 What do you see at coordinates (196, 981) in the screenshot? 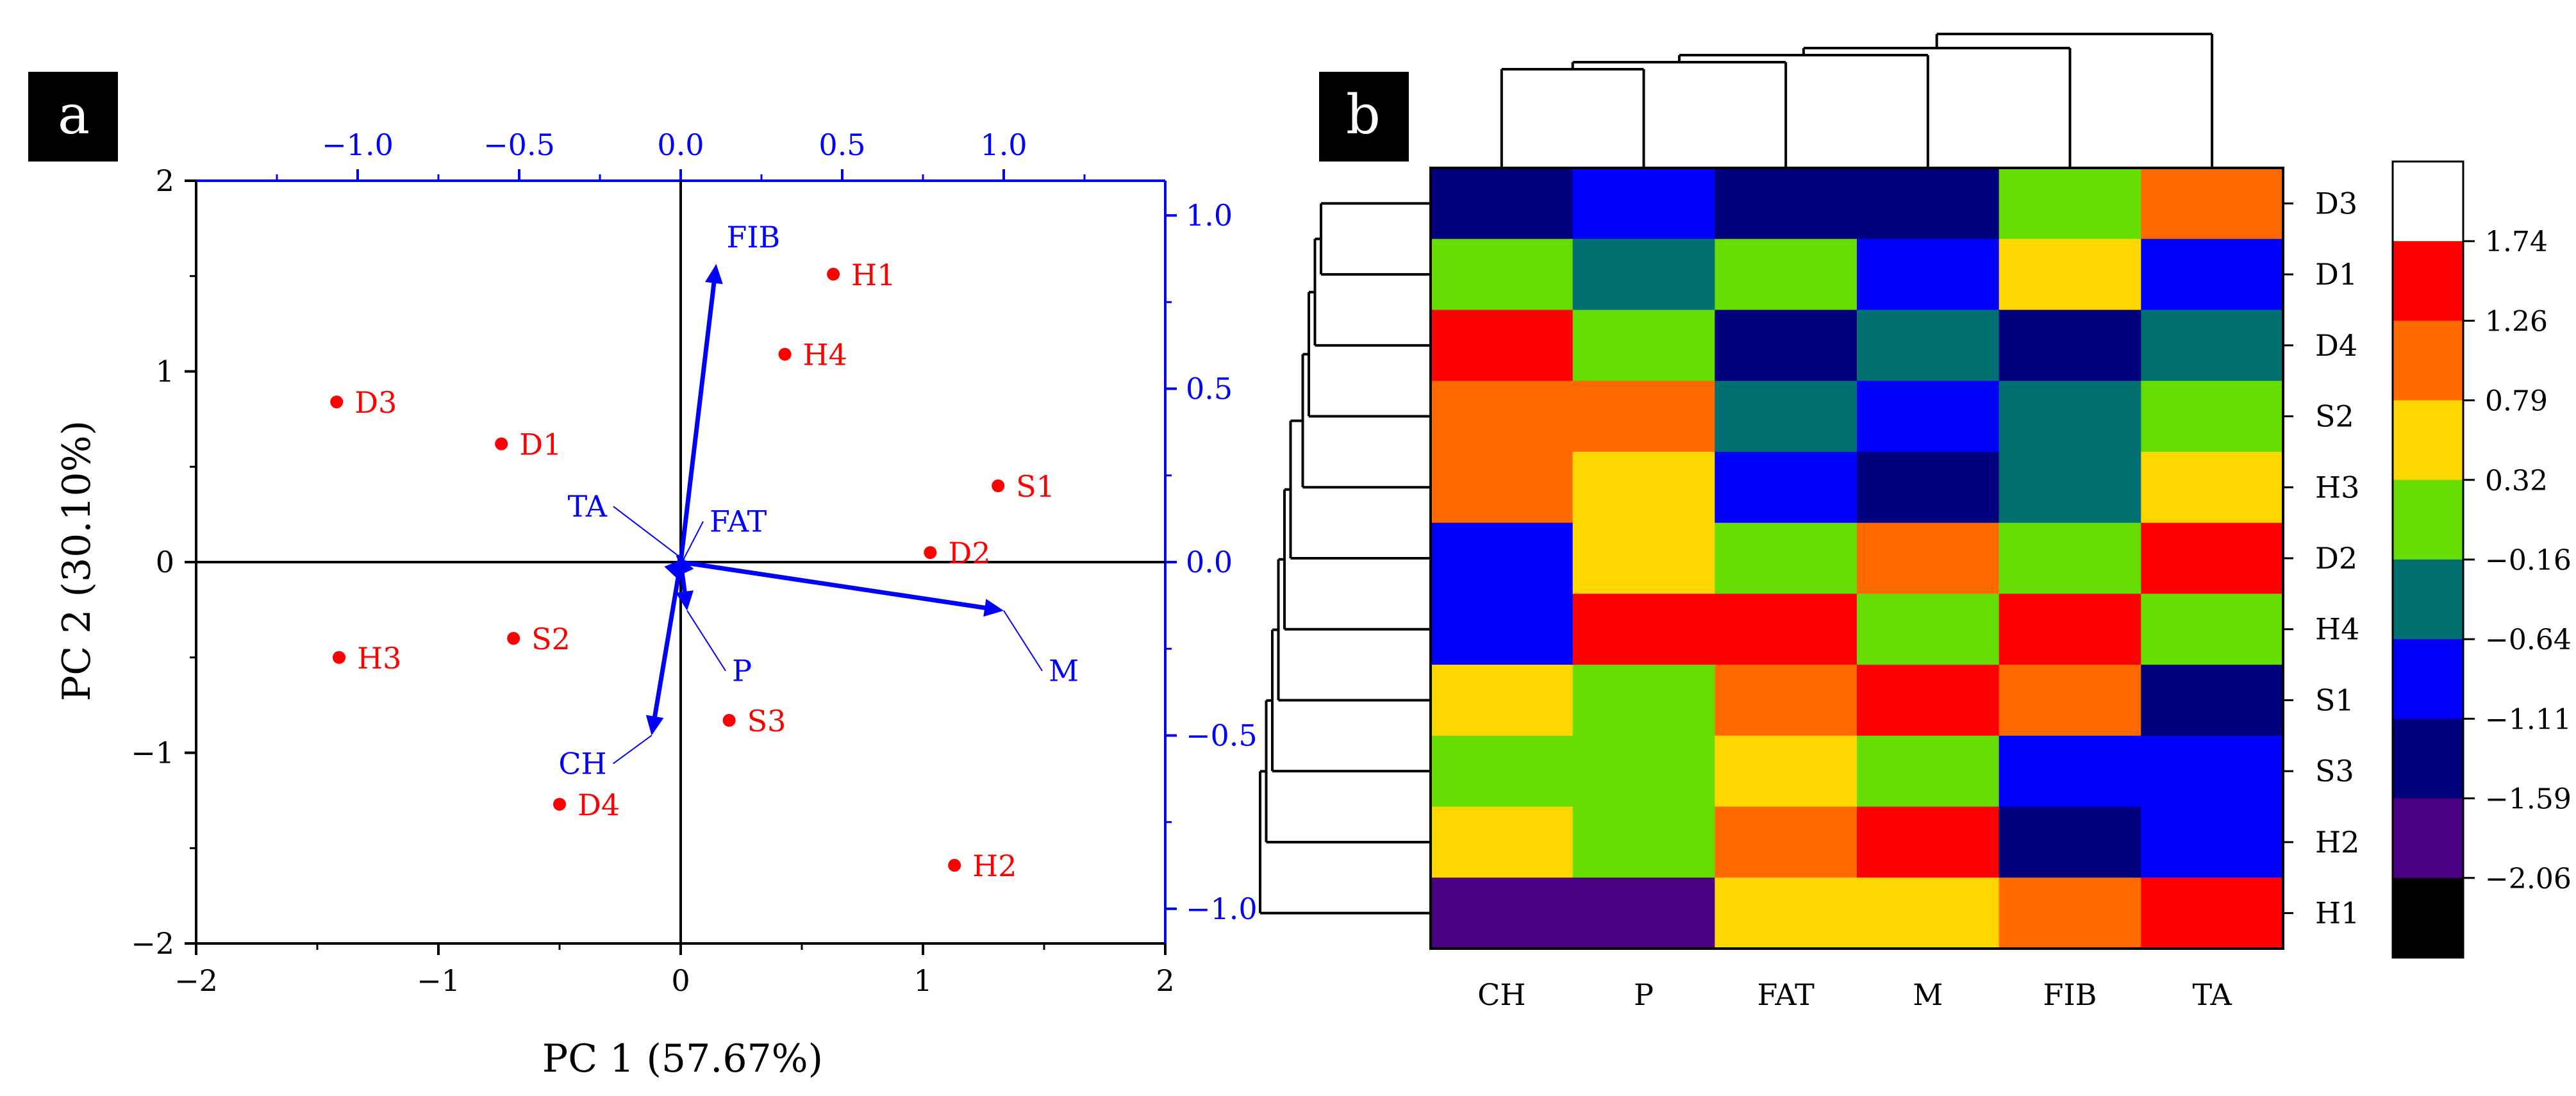
I see `x-tick-label: −2` at bounding box center [196, 981].